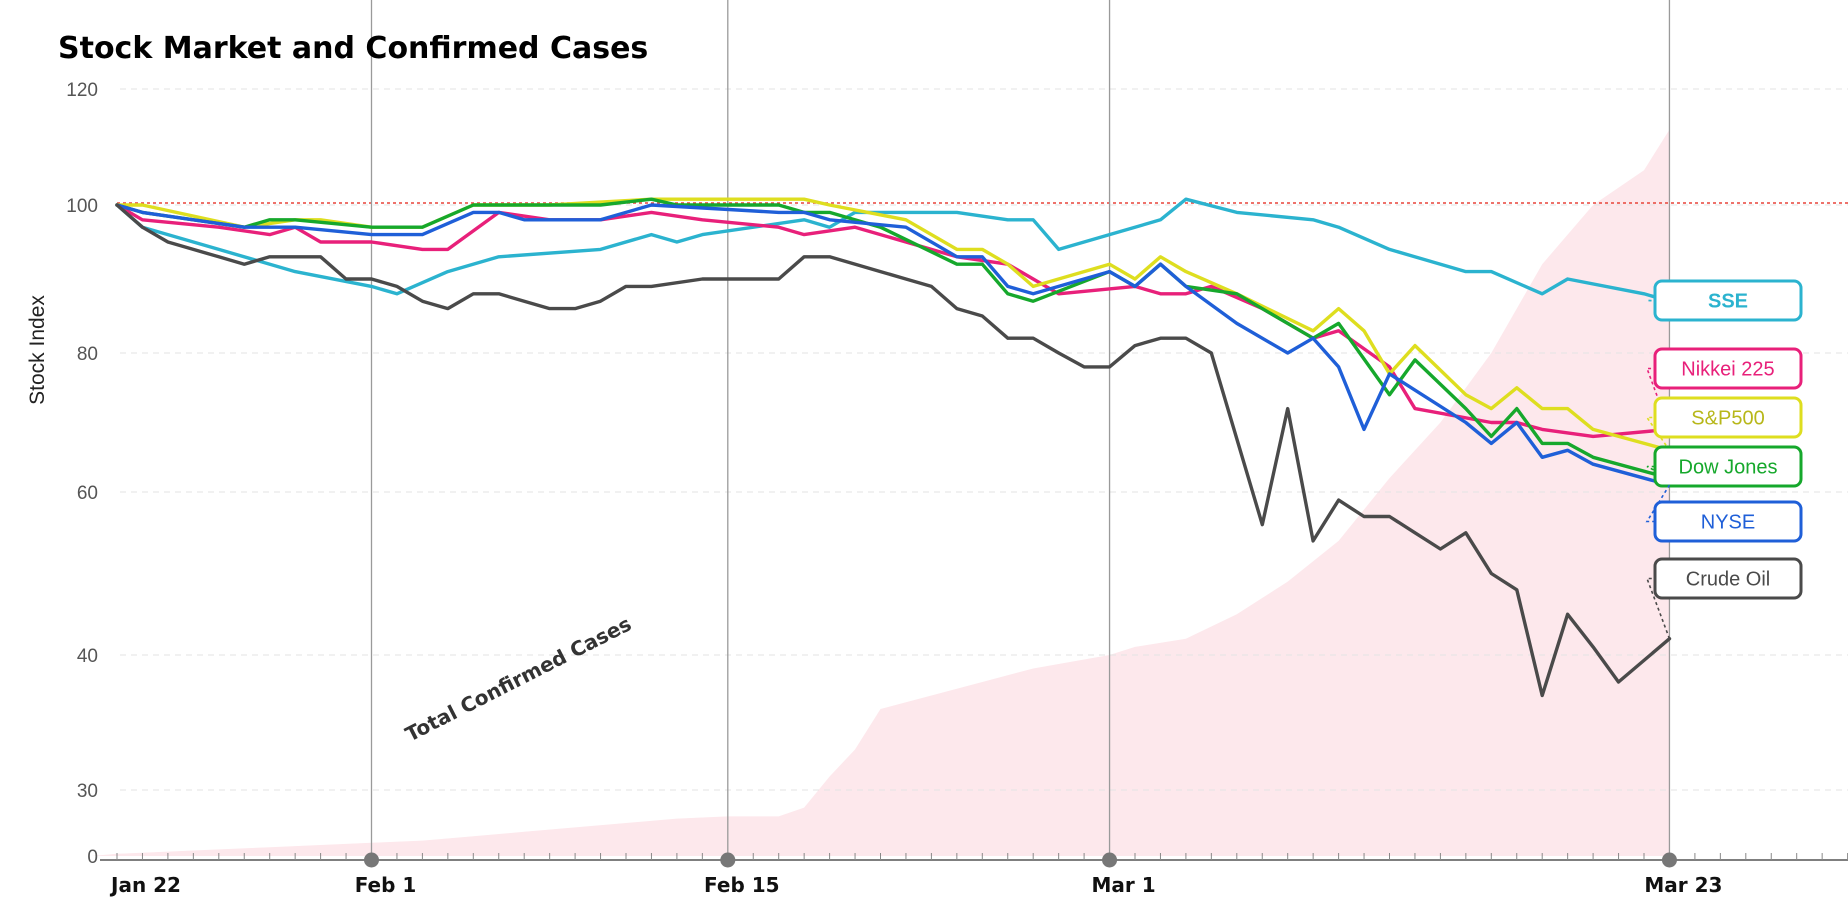  I want to click on legend-label-sandp500: S&P500, so click(1727, 419).